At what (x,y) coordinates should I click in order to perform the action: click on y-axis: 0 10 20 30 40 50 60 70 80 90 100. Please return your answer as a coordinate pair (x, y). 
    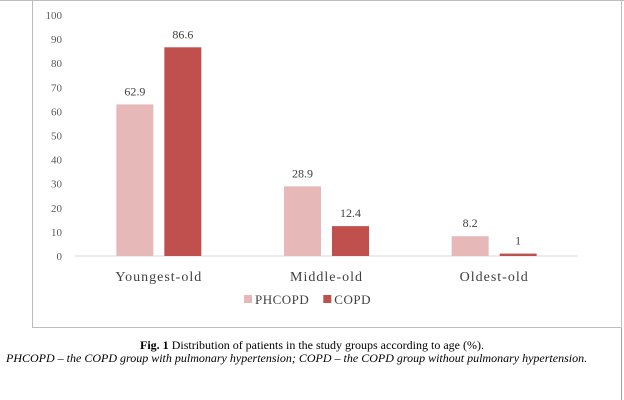
    Looking at the image, I should click on (54, 136).